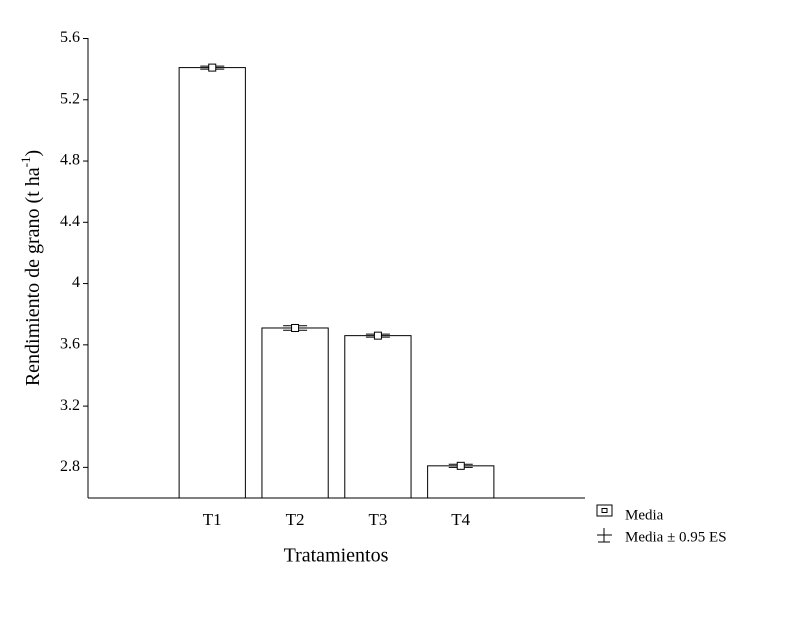 The width and height of the screenshot is (791, 637). I want to click on y-tick-label: 4, so click(76, 282).